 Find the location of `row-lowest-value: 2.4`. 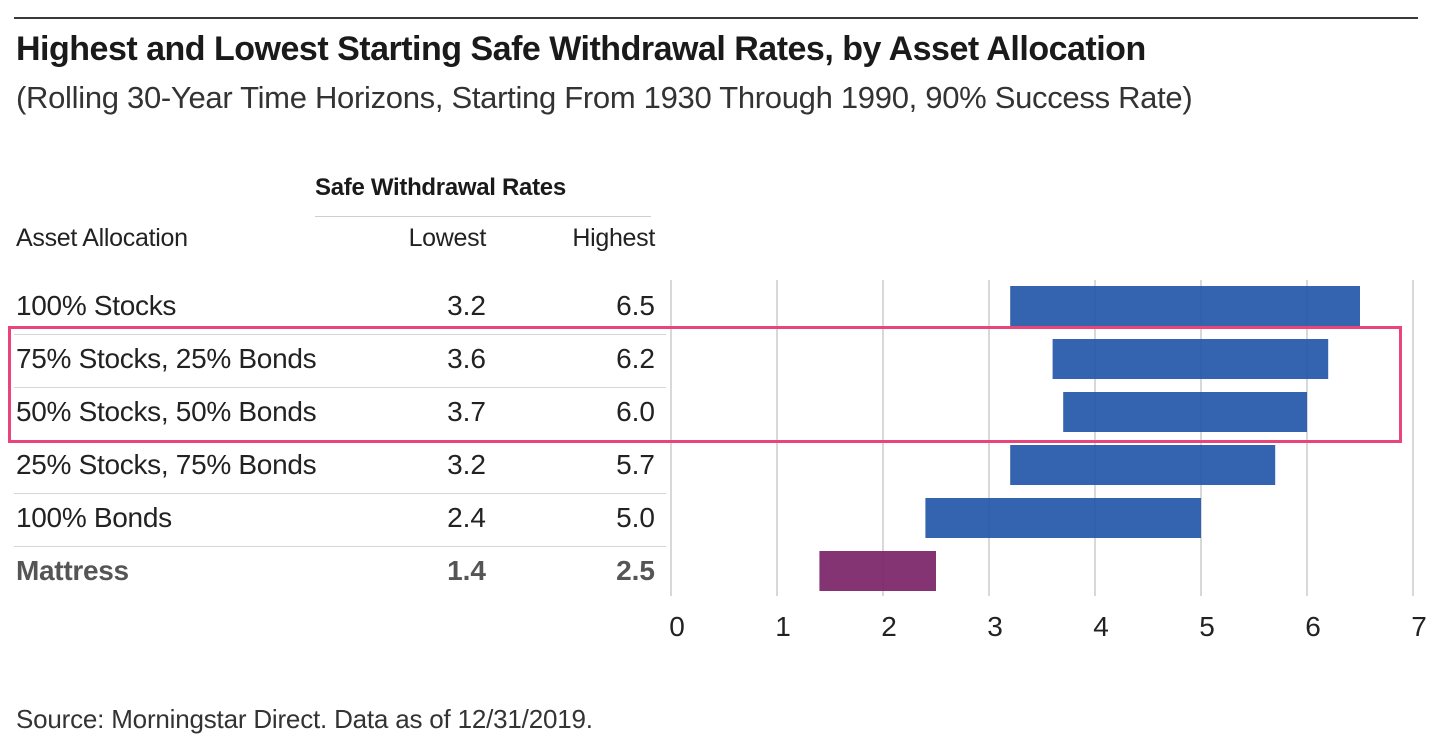

row-lowest-value: 2.4 is located at coordinates (466, 517).